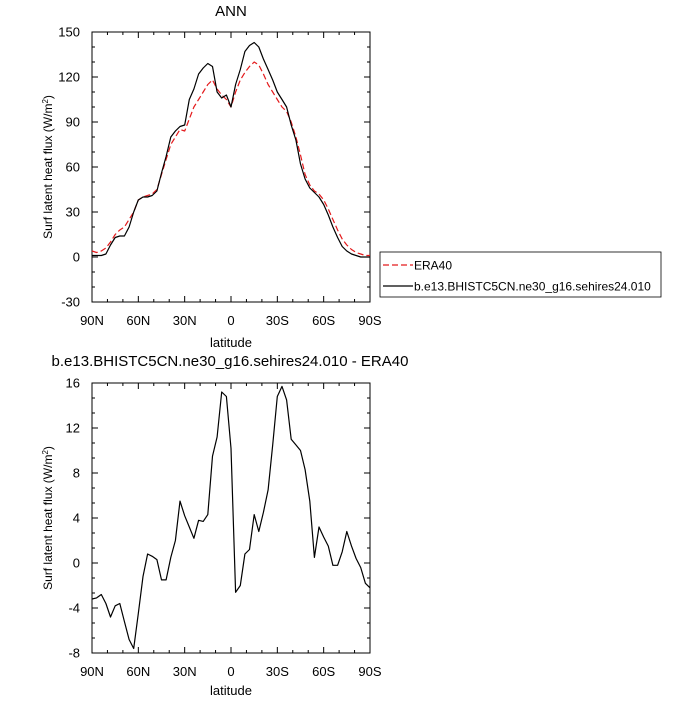  What do you see at coordinates (74, 653) in the screenshot?
I see `y-tick-label: -8` at bounding box center [74, 653].